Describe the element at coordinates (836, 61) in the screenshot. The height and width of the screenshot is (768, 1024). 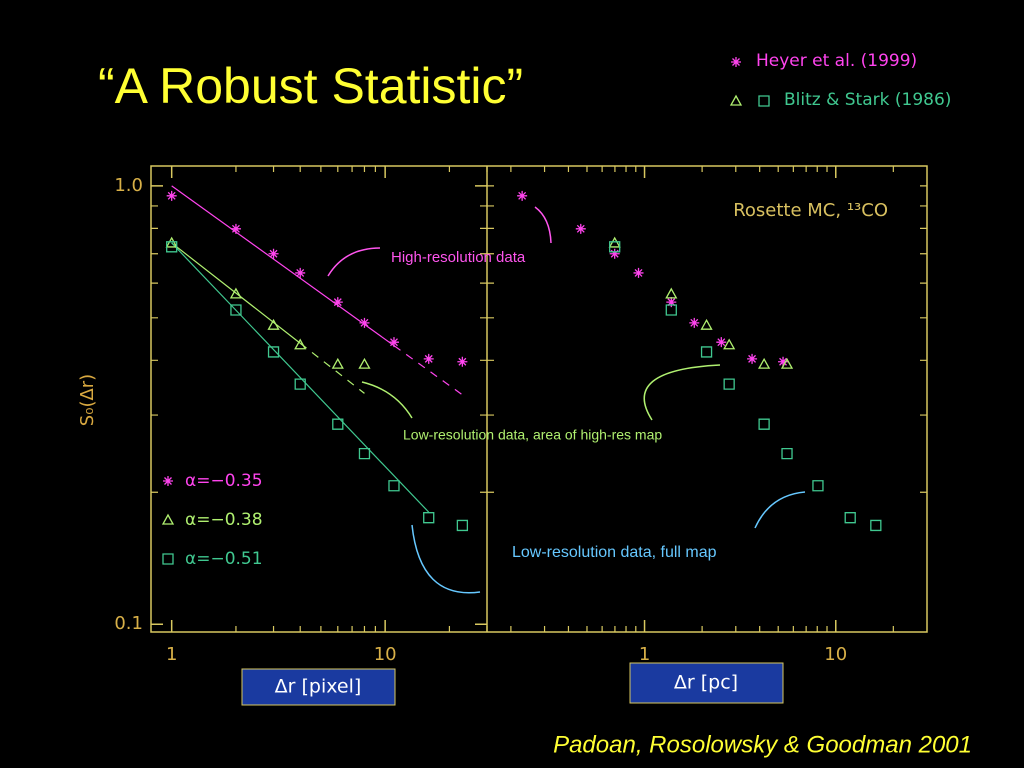
I see `legend-label: Heyer et al. (1999)` at that location.